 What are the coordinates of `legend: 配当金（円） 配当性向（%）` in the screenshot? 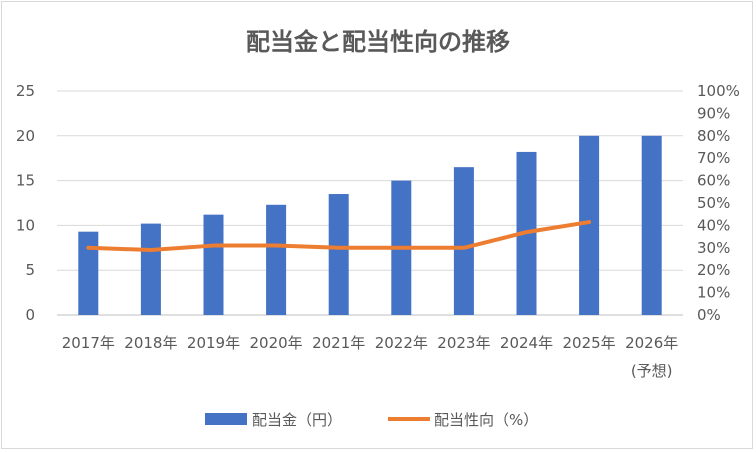 It's located at (371, 420).